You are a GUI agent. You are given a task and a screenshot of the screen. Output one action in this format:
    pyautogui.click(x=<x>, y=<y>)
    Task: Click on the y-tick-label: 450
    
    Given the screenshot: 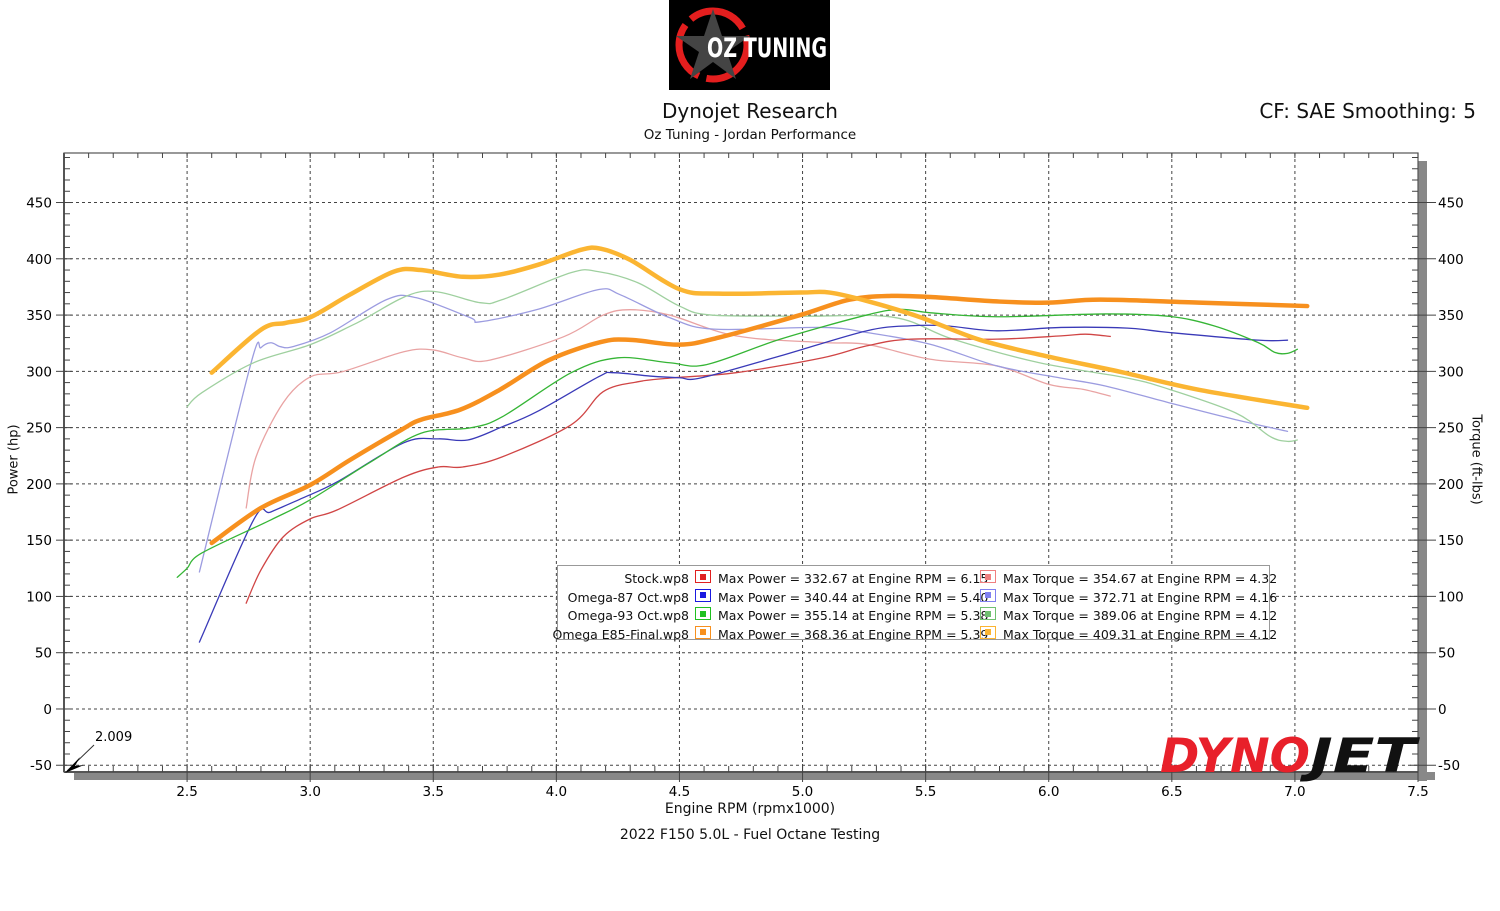 What is the action you would take?
    pyautogui.click(x=39, y=204)
    